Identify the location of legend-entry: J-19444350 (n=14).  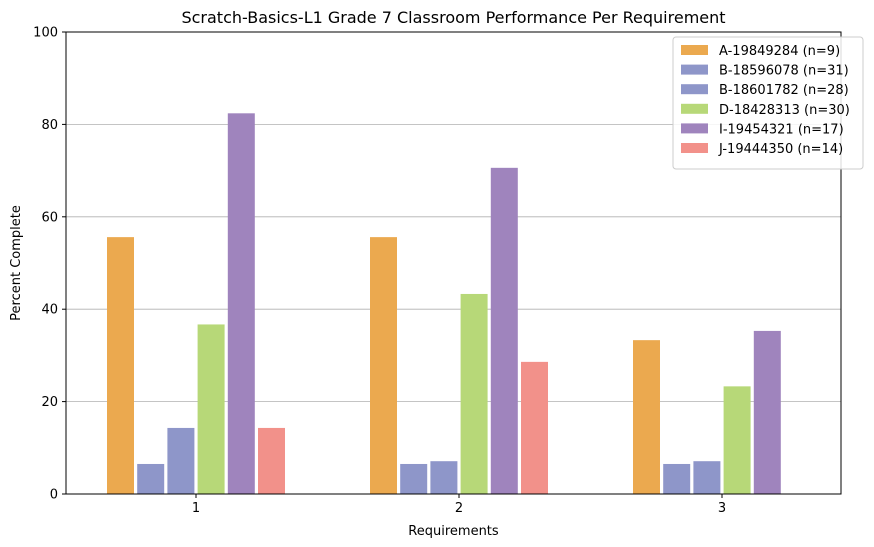
(780, 149).